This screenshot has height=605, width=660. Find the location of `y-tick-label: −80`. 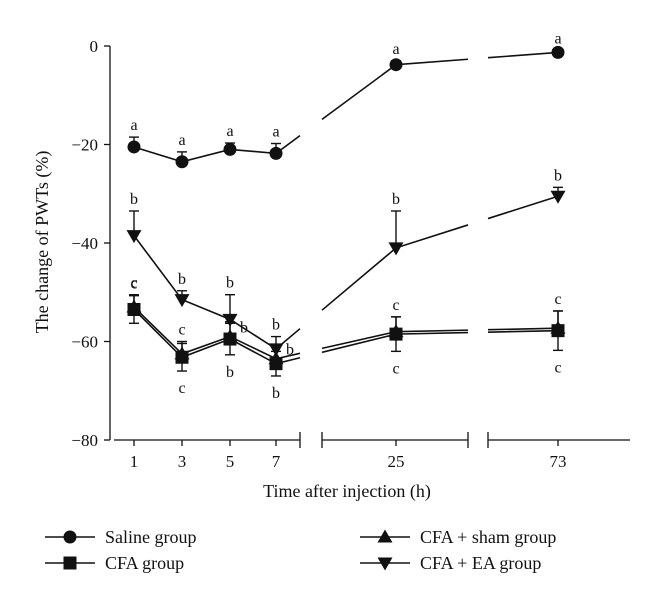

y-tick-label: −80 is located at coordinates (84, 440).